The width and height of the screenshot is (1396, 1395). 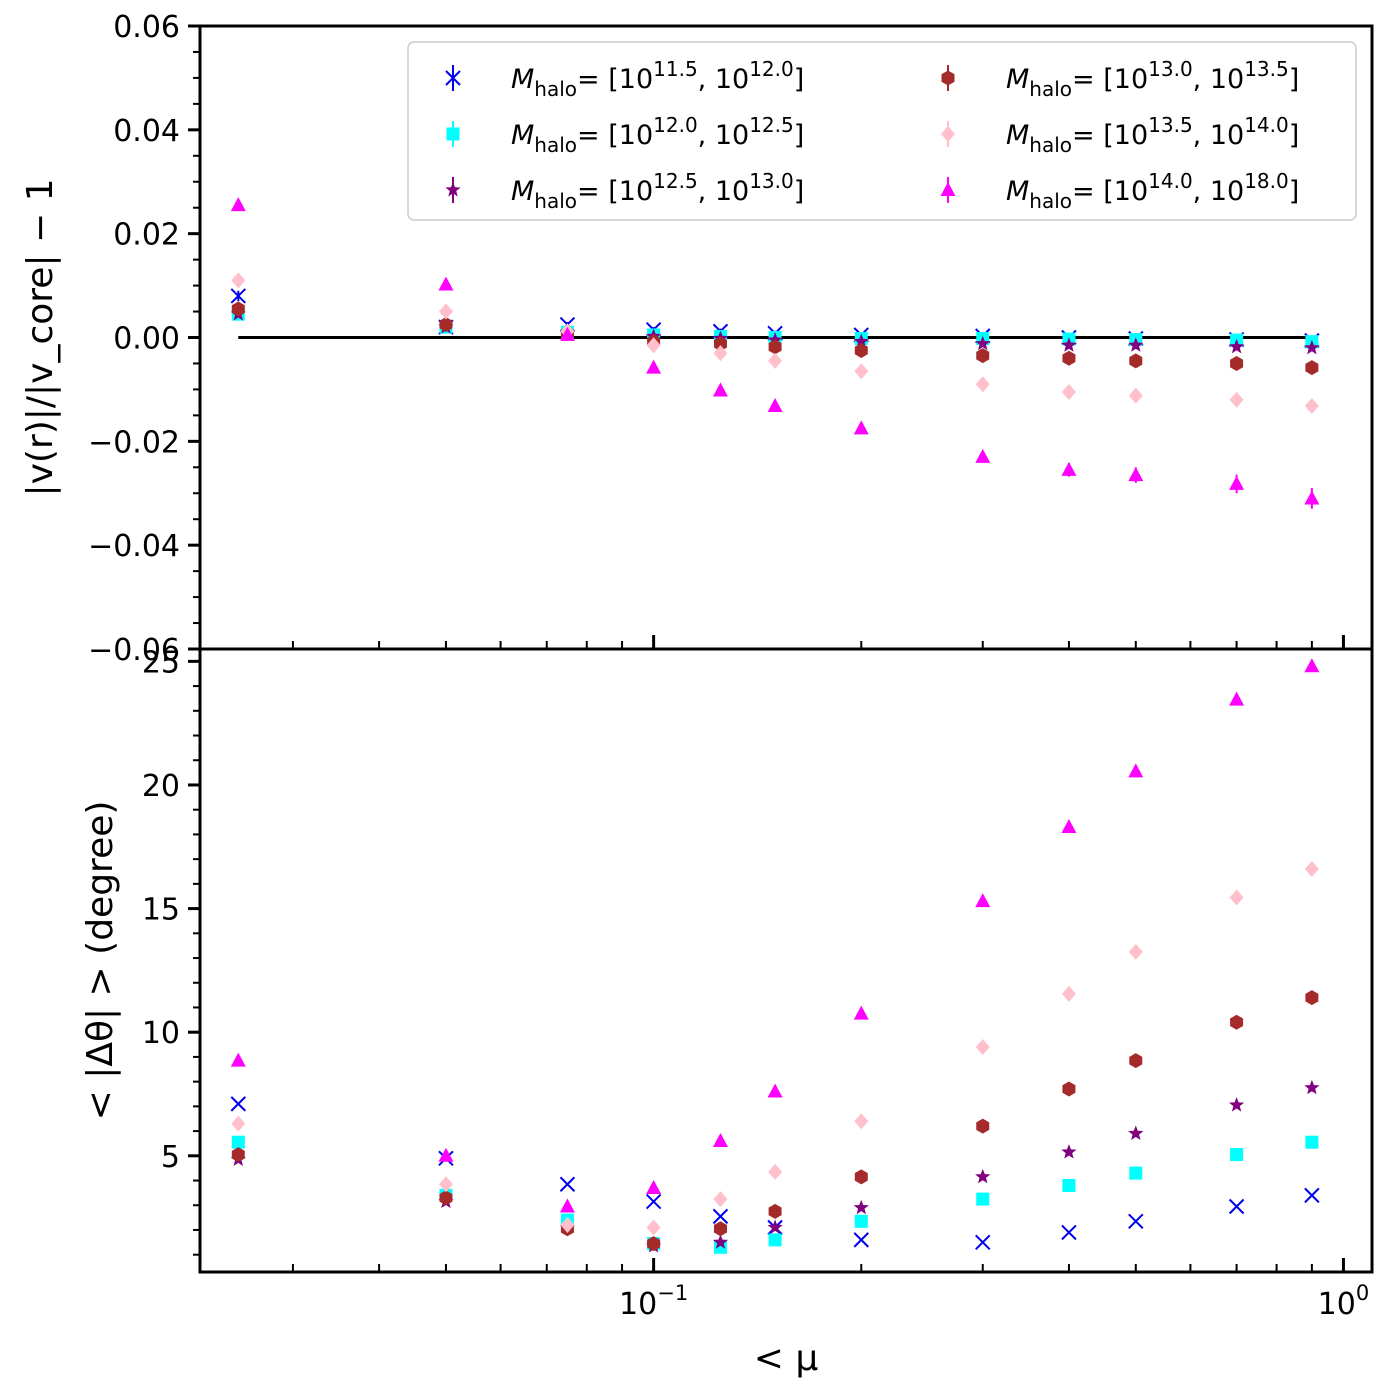 I want to click on legend-label: Mhalo= [1013.0, 1013.5], so click(x=1152, y=79).